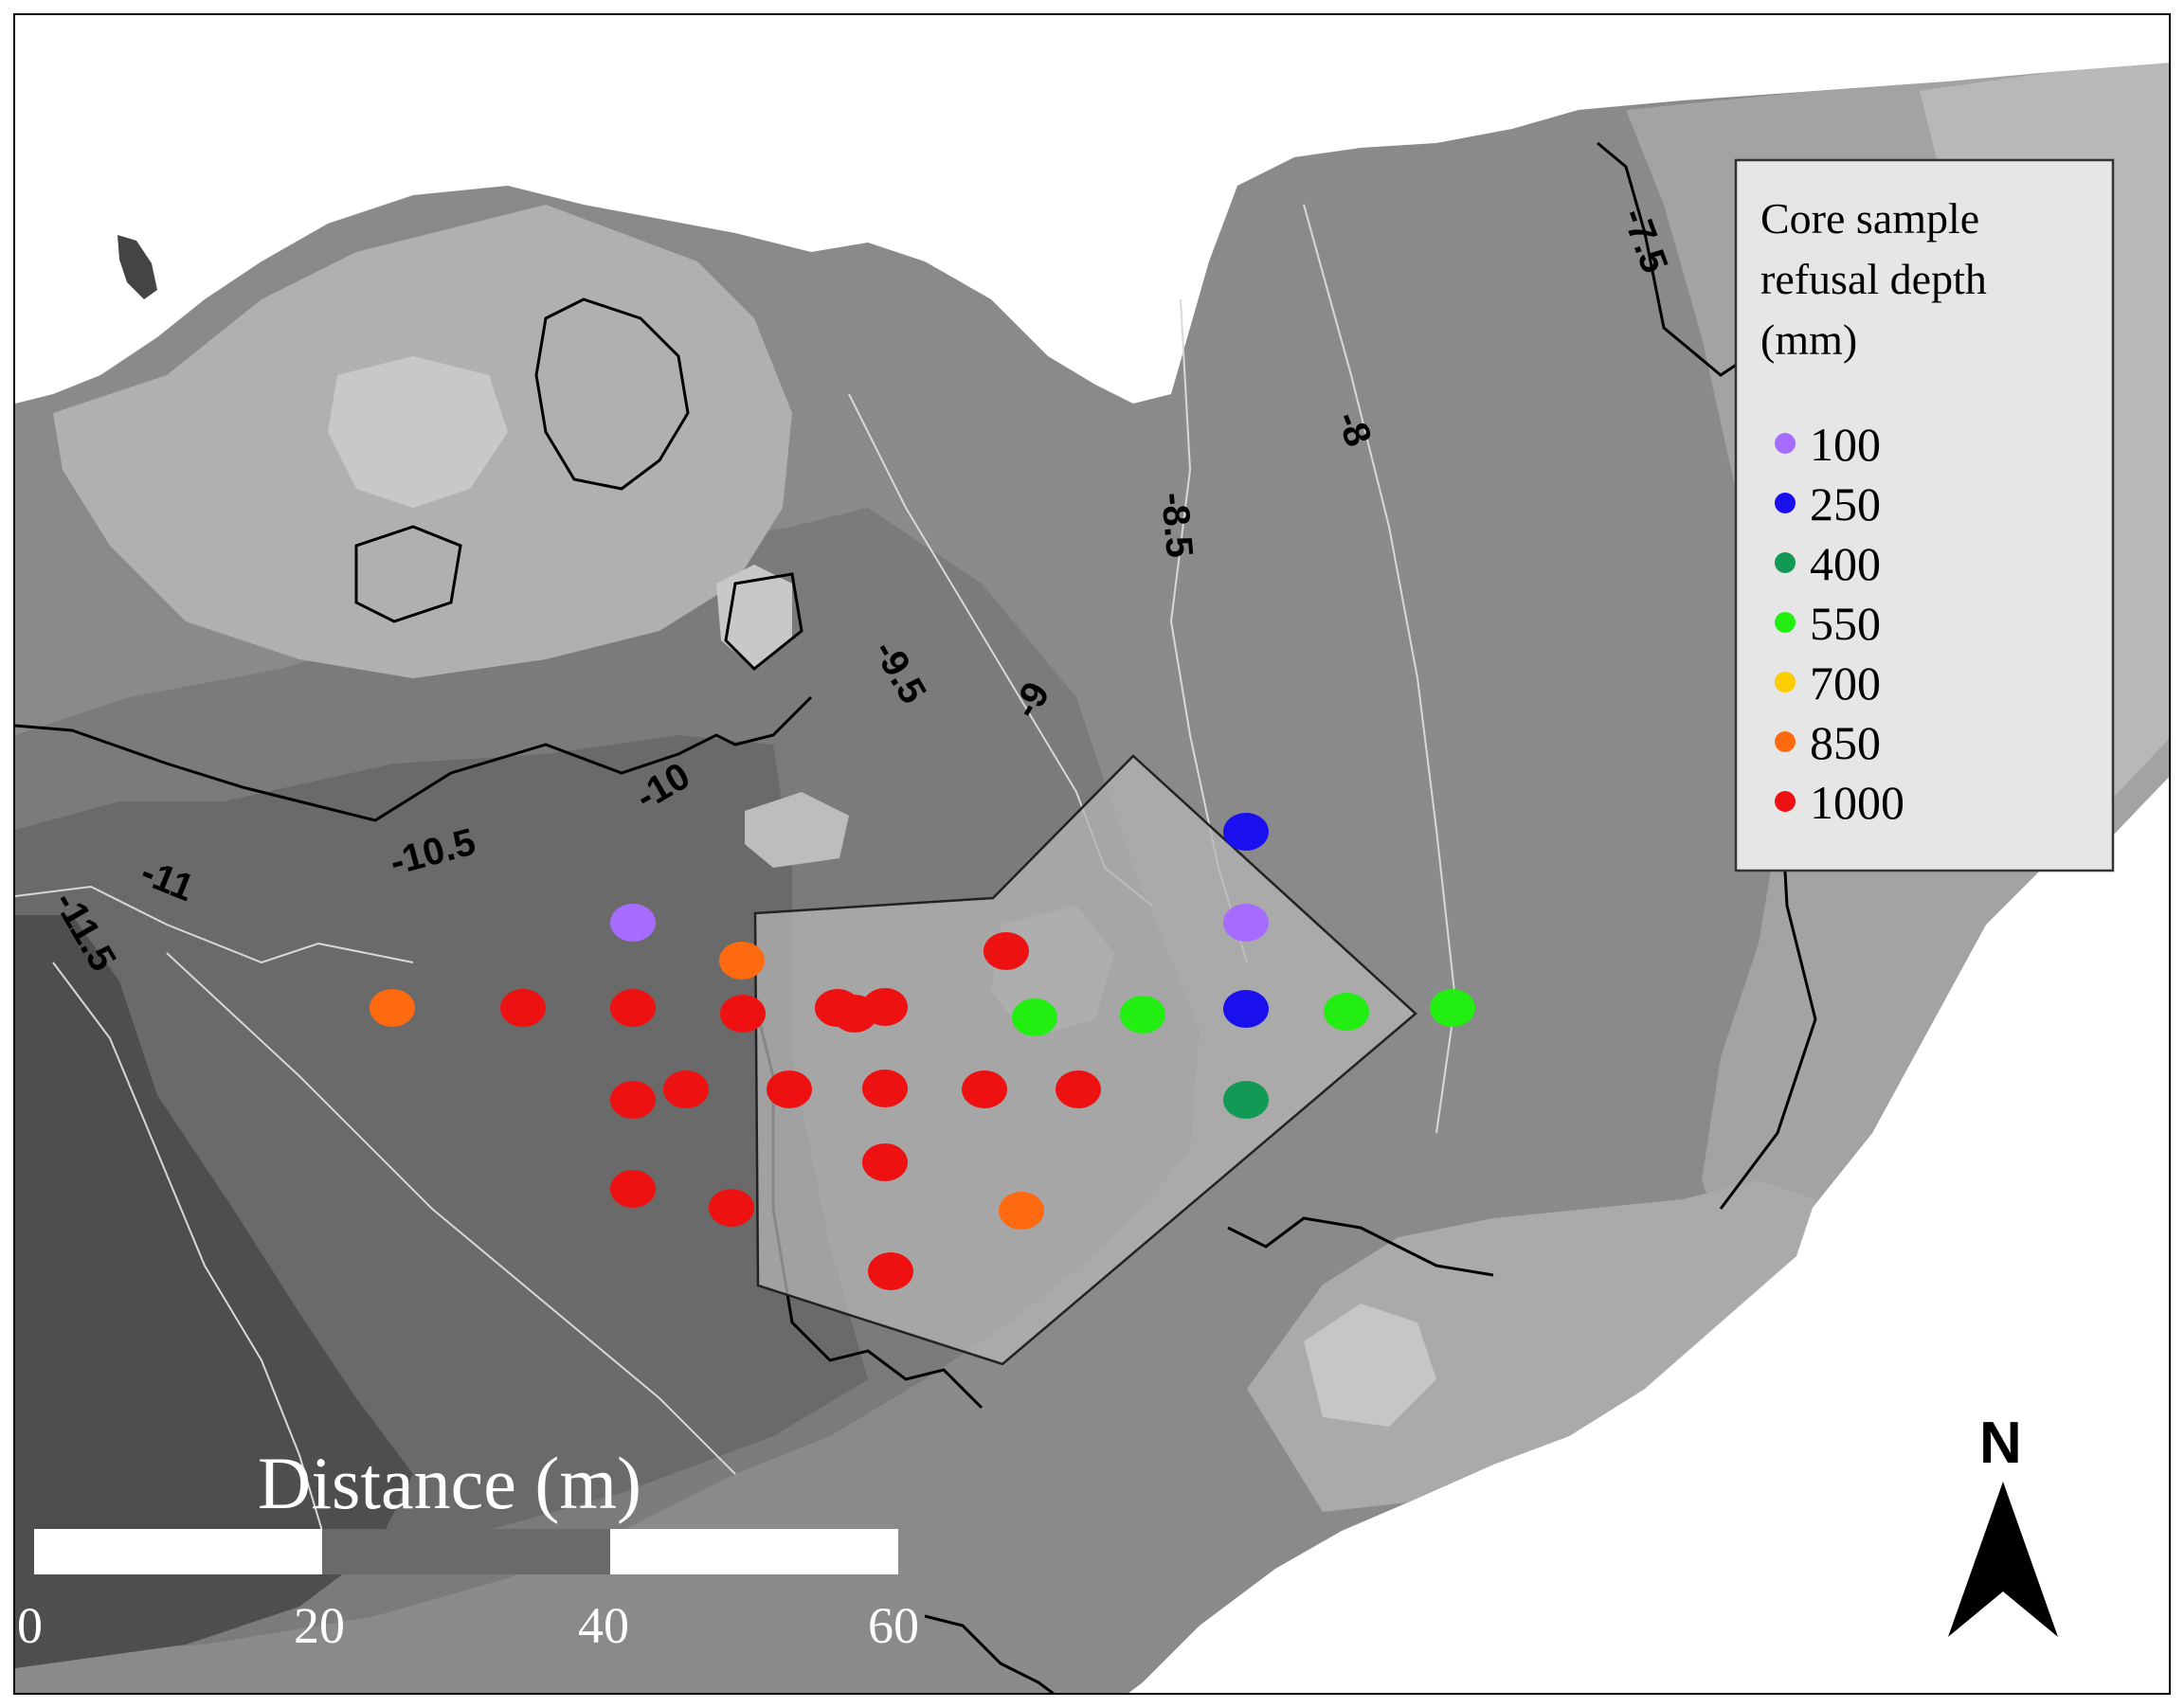 The width and height of the screenshot is (2184, 1708). What do you see at coordinates (319, 1626) in the screenshot?
I see `scale-bar-tick: 20` at bounding box center [319, 1626].